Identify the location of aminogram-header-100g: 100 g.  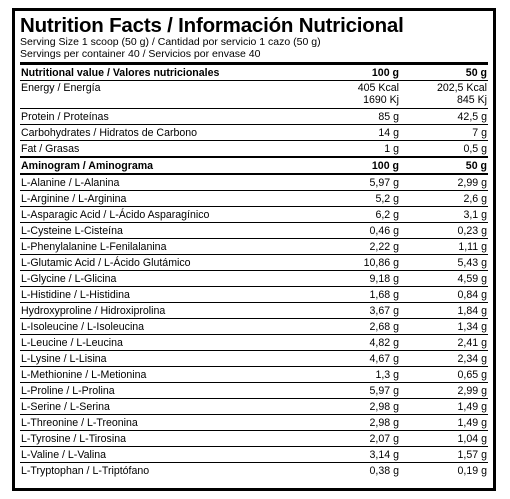
(355, 166).